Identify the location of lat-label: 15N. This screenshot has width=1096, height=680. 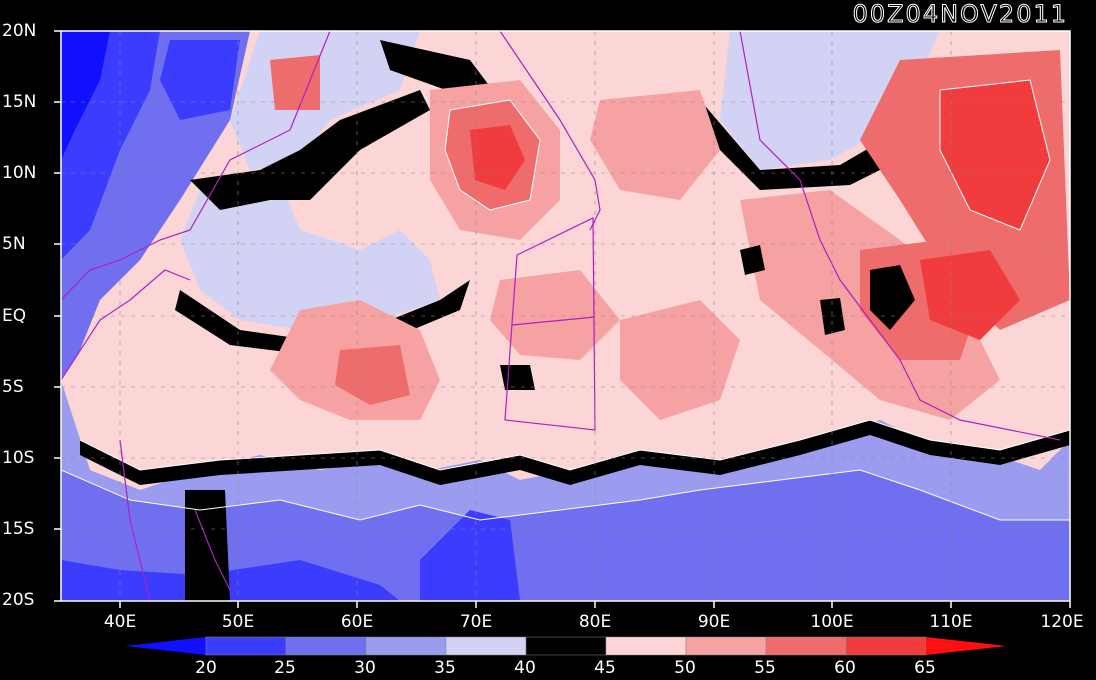
(19, 102).